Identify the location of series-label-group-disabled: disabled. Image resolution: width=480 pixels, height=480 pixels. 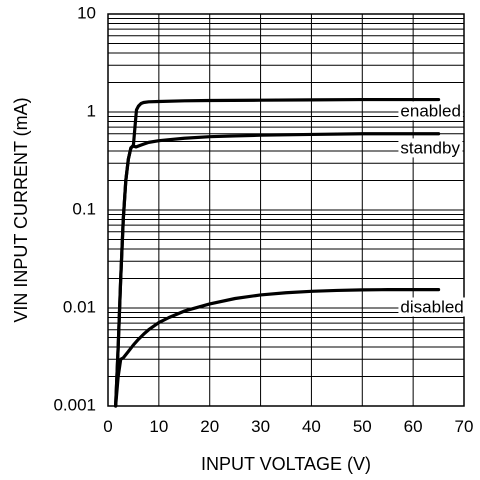
(432, 307).